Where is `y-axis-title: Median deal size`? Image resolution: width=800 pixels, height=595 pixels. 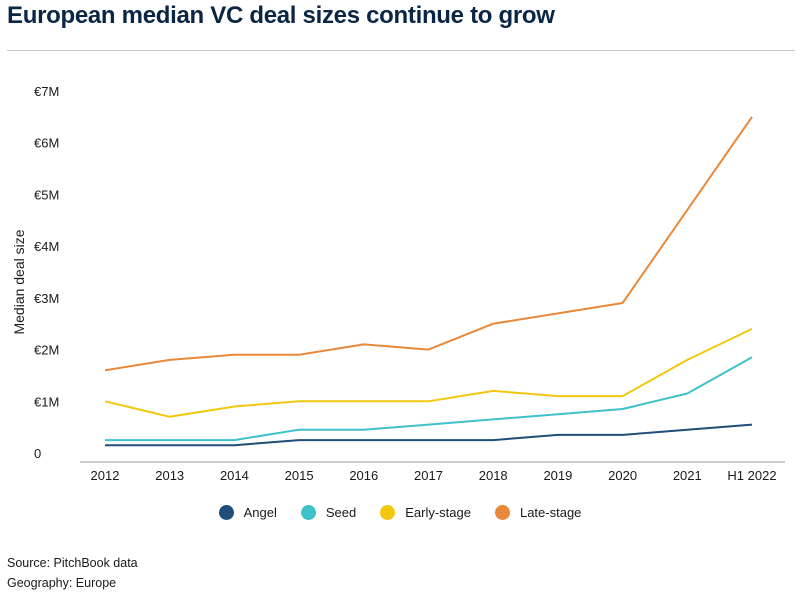 y-axis-title: Median deal size is located at coordinates (19, 281).